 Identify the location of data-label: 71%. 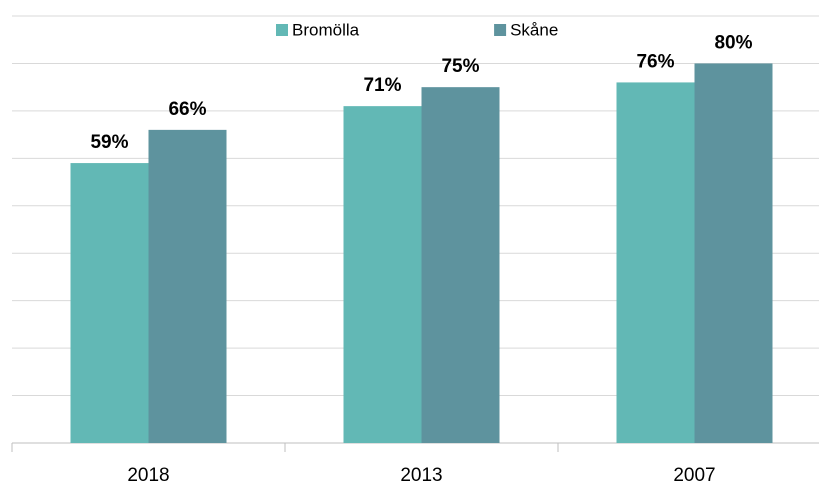
(382, 85).